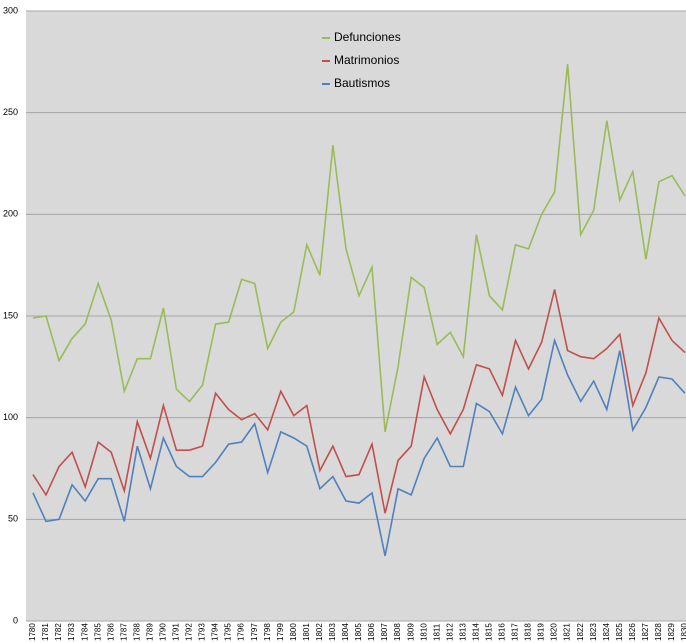 The height and width of the screenshot is (643, 686). What do you see at coordinates (332, 632) in the screenshot?
I see `x-tick-label: 1803` at bounding box center [332, 632].